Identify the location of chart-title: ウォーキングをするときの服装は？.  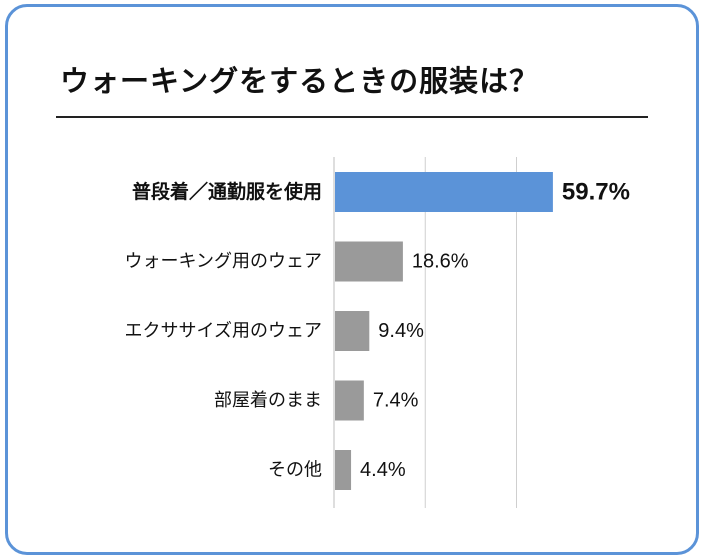
(300, 81).